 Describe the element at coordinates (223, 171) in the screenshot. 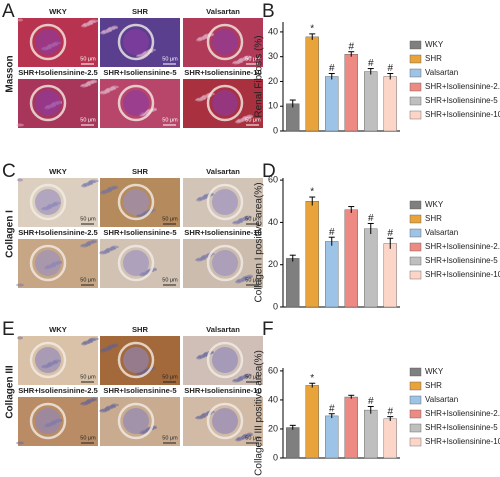

I see `image-label: Valsartan` at that location.